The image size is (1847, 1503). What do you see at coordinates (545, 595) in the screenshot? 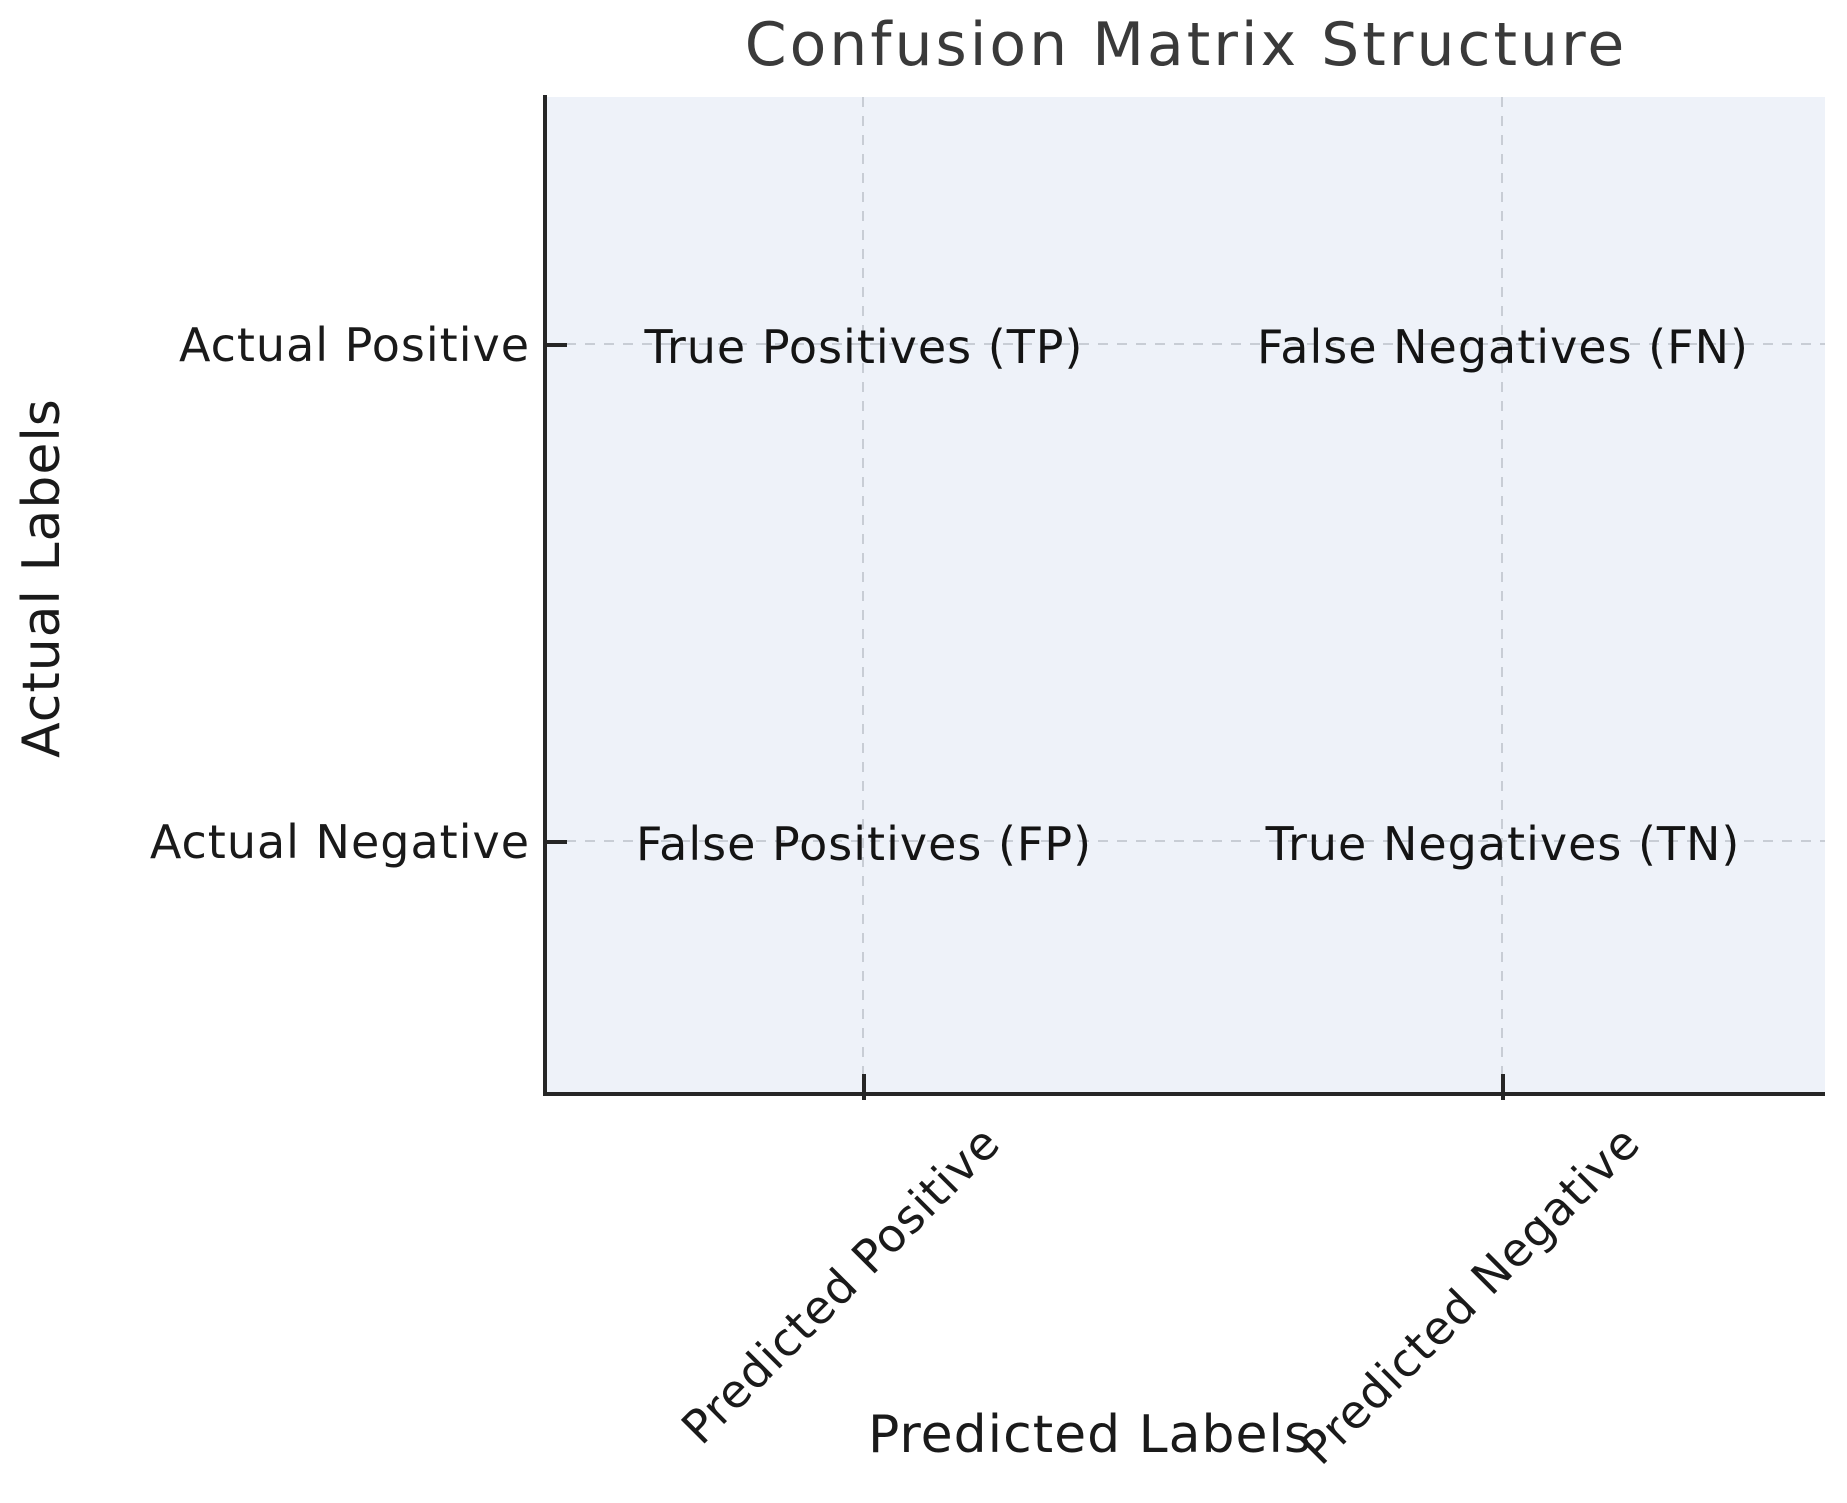
I see `y-axis-spine` at bounding box center [545, 595].